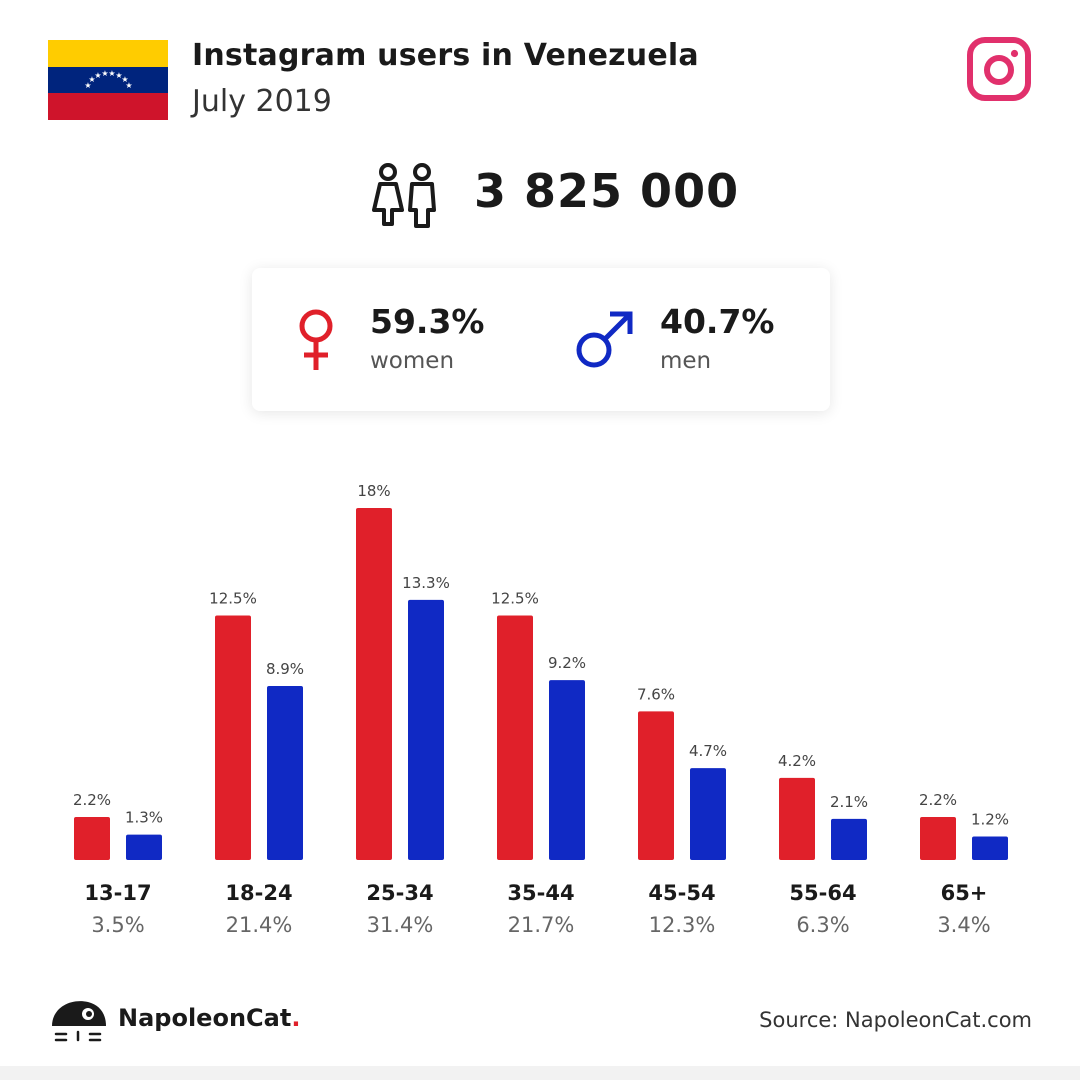 The width and height of the screenshot is (1080, 1080). Describe the element at coordinates (258, 893) in the screenshot. I see `category-label: 18-24` at that location.